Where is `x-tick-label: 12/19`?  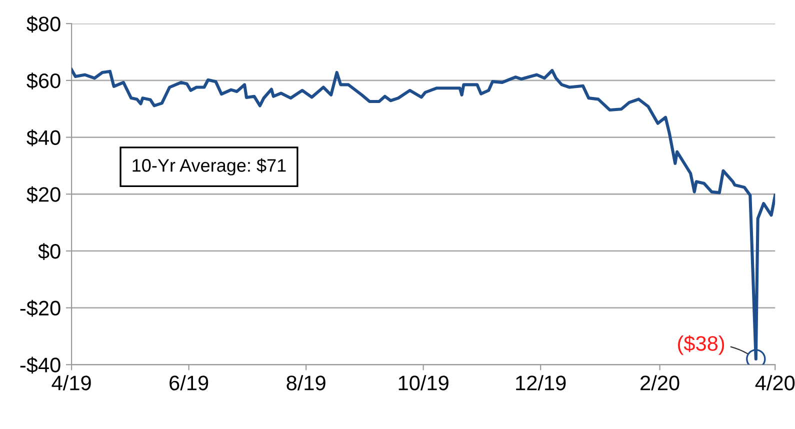 x-tick-label: 12/19 is located at coordinates (541, 382).